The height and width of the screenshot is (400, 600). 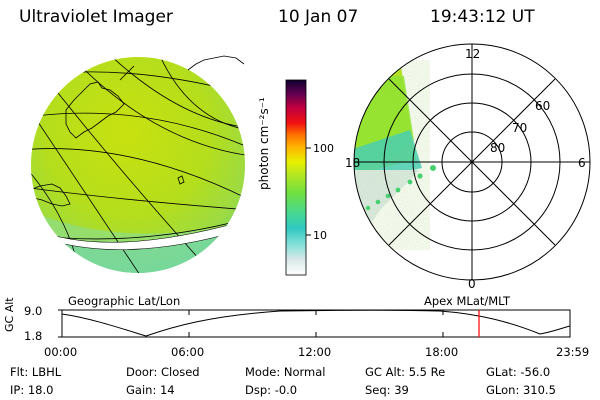 What do you see at coordinates (315, 352) in the screenshot?
I see `time-tick-1200: 12:00` at bounding box center [315, 352].